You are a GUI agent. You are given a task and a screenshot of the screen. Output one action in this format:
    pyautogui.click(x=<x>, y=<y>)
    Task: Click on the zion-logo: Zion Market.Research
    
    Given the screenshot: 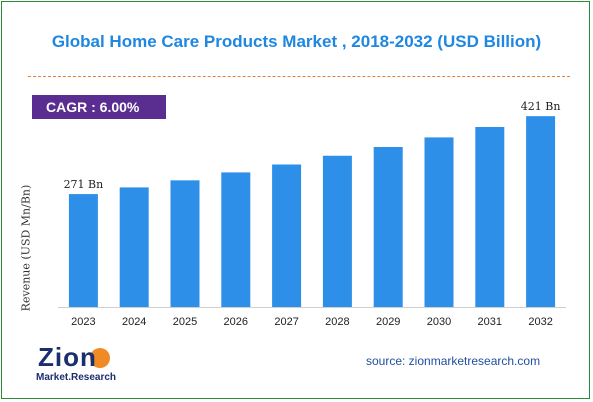 What is the action you would take?
    pyautogui.click(x=84, y=367)
    